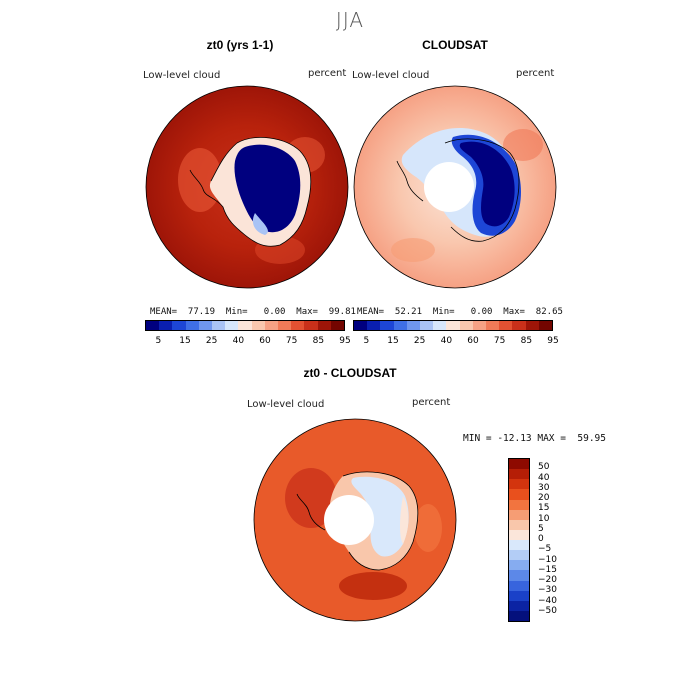 The image size is (700, 700). I want to click on colorbar-tick-label: 10, so click(544, 518).